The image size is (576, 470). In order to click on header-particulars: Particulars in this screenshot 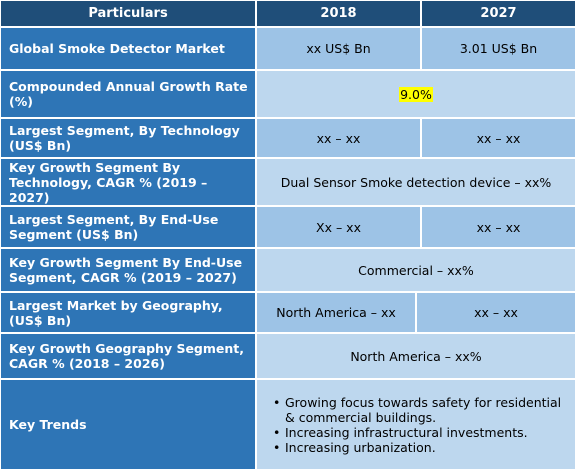, I will do `click(128, 13)`.